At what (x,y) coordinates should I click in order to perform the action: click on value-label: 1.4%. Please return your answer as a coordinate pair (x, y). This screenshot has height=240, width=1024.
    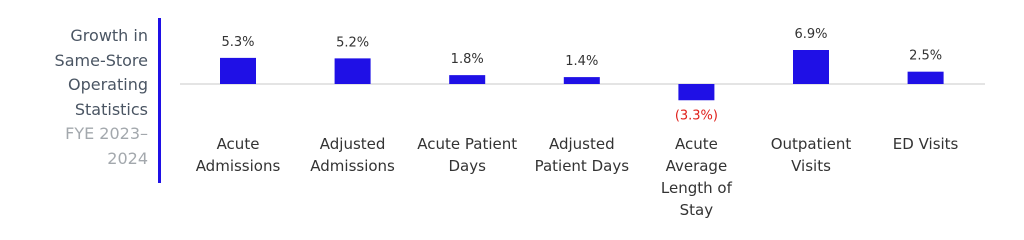
    Looking at the image, I should click on (581, 61).